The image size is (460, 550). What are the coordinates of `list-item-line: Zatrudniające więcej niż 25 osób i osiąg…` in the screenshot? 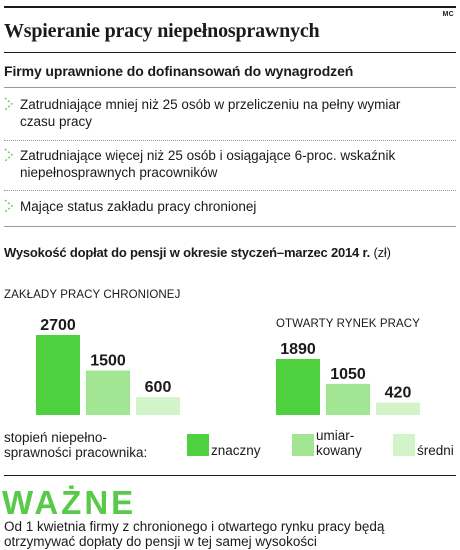 It's located at (208, 155).